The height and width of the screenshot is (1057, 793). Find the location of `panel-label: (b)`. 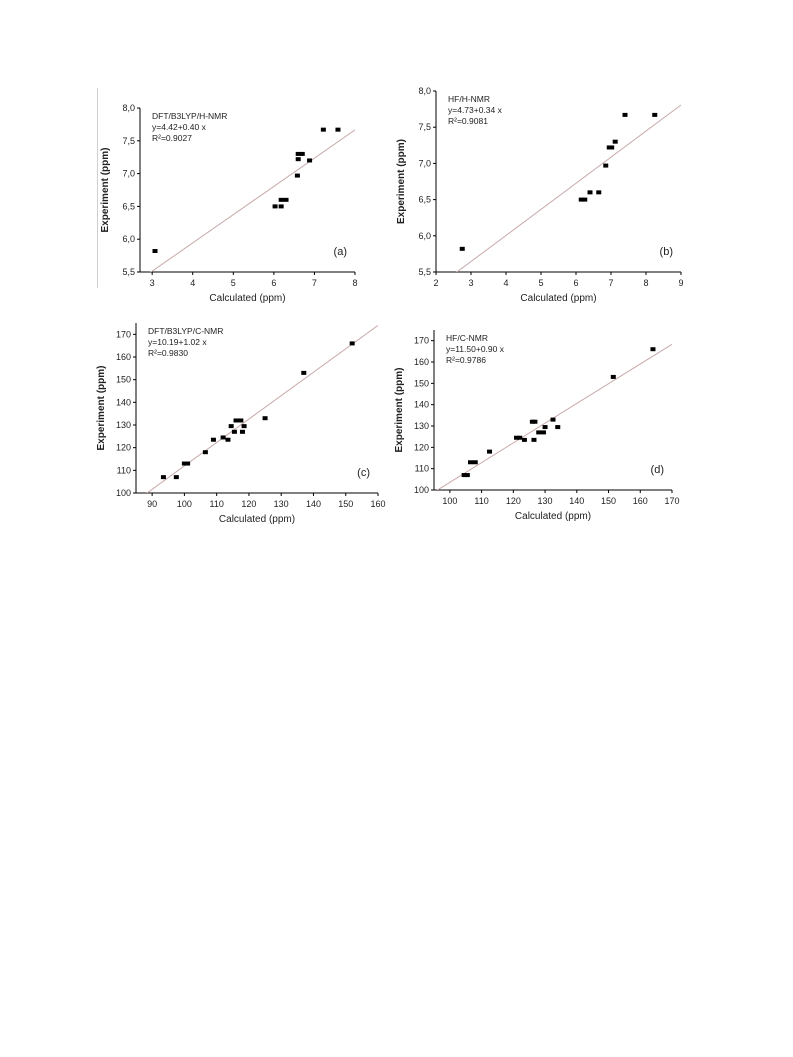

panel-label: (b) is located at coordinates (666, 252).